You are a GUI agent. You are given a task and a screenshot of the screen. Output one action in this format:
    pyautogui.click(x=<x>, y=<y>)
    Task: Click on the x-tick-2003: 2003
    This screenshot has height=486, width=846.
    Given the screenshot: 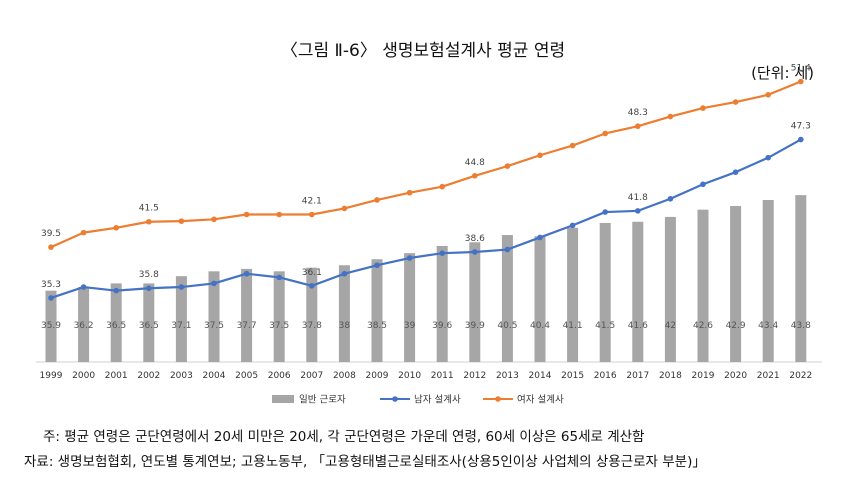 What is the action you would take?
    pyautogui.click(x=181, y=376)
    